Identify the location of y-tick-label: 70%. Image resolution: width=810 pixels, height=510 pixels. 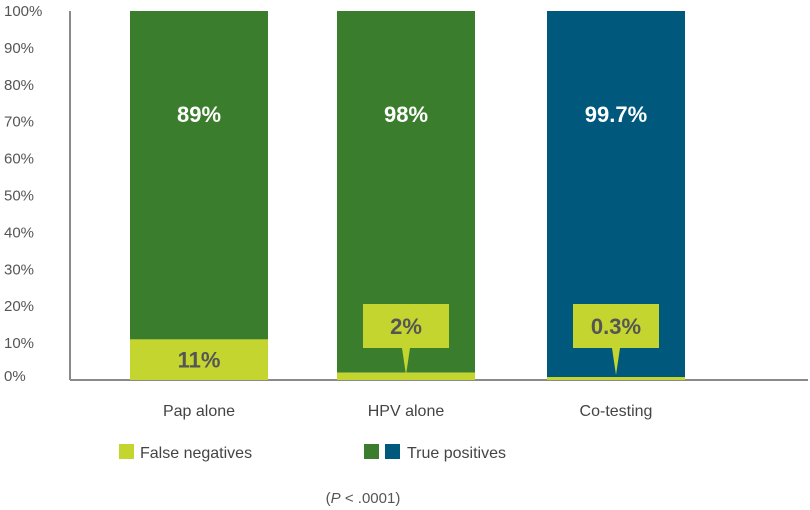
(19, 122).